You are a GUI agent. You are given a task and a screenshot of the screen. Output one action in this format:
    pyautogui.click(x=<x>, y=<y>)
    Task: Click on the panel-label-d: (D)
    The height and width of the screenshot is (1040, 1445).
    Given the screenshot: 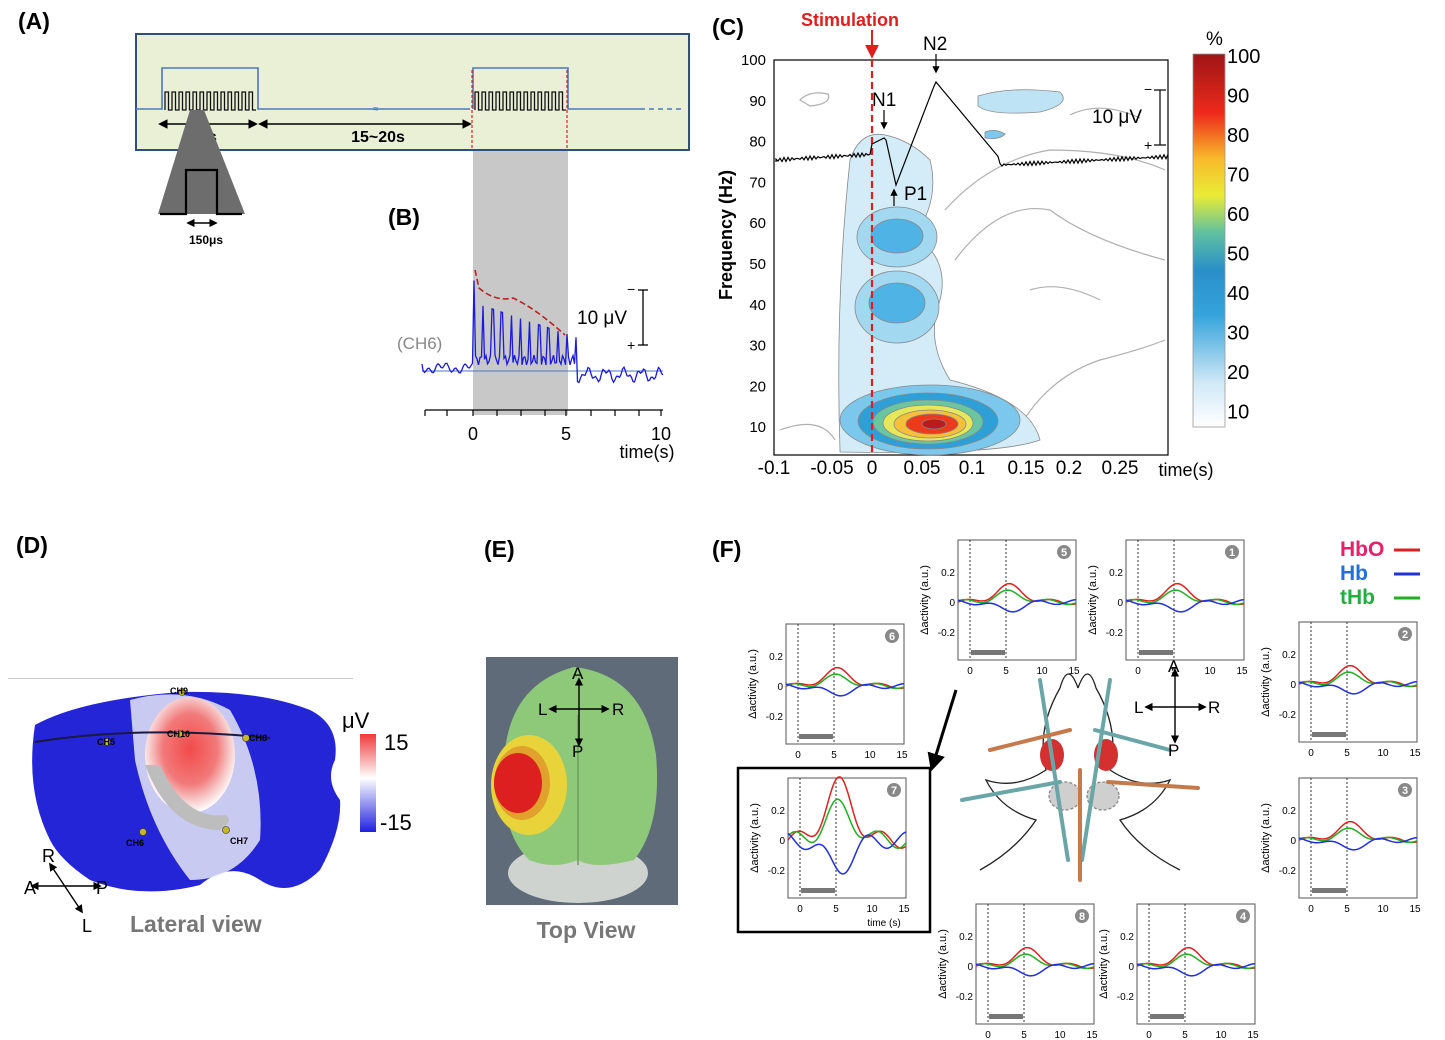 What is the action you would take?
    pyautogui.click(x=32, y=545)
    